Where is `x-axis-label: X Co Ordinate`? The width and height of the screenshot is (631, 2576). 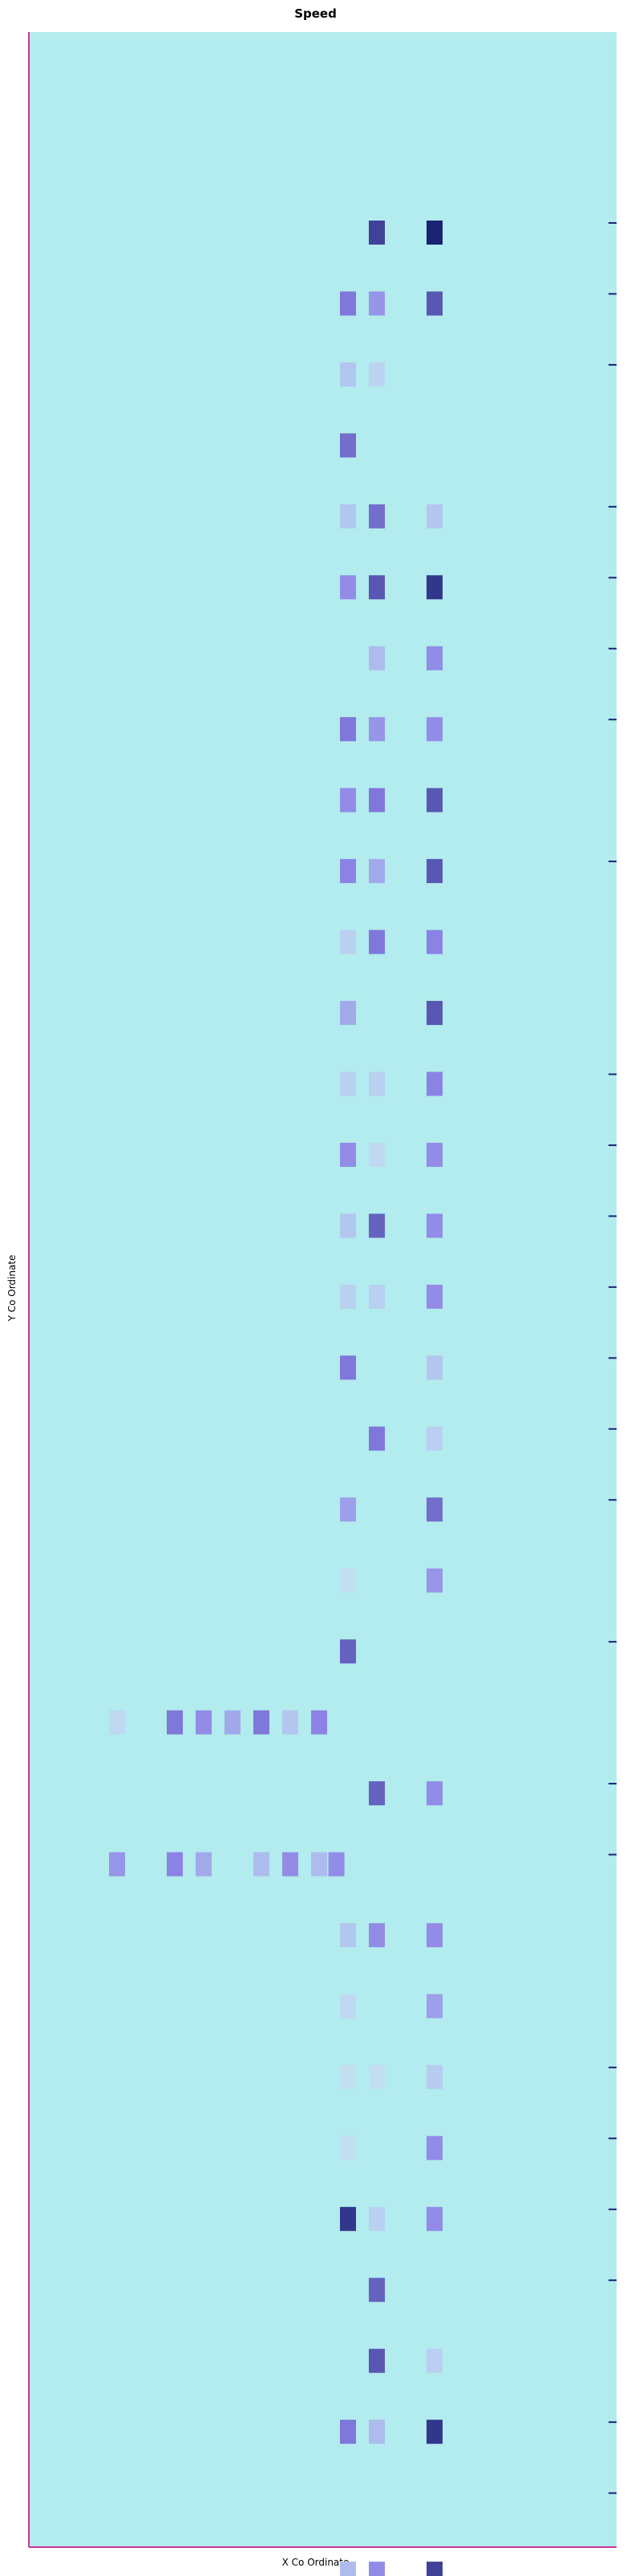
x-axis-label: X Co Ordinate is located at coordinates (315, 2562).